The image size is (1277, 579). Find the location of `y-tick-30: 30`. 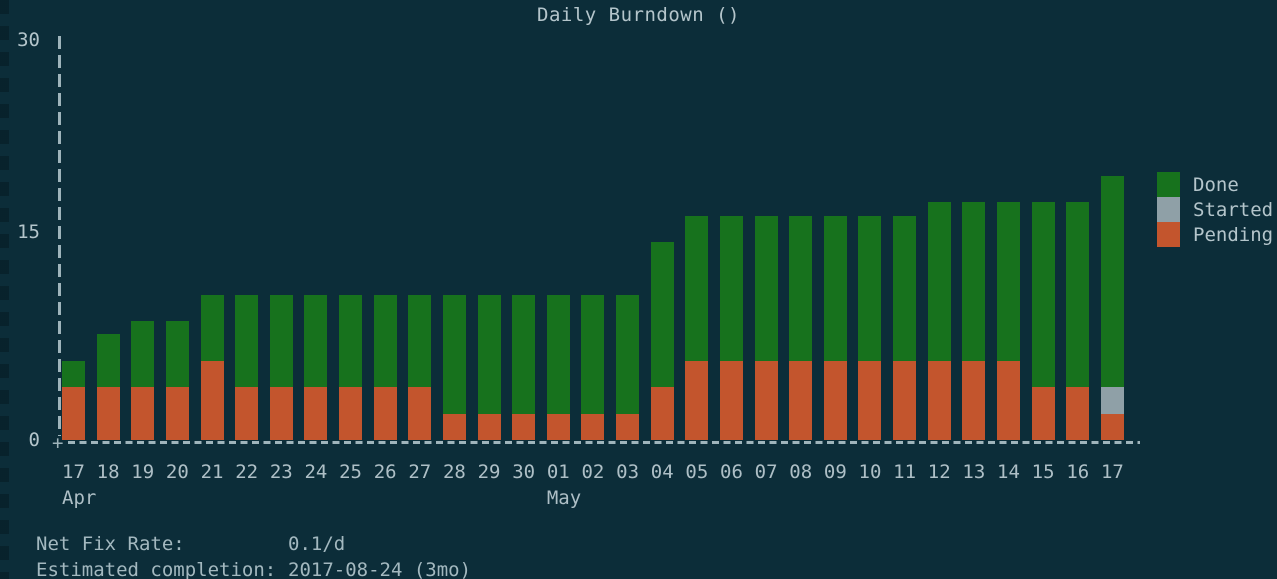

y-tick-30: 30 is located at coordinates (28, 40).